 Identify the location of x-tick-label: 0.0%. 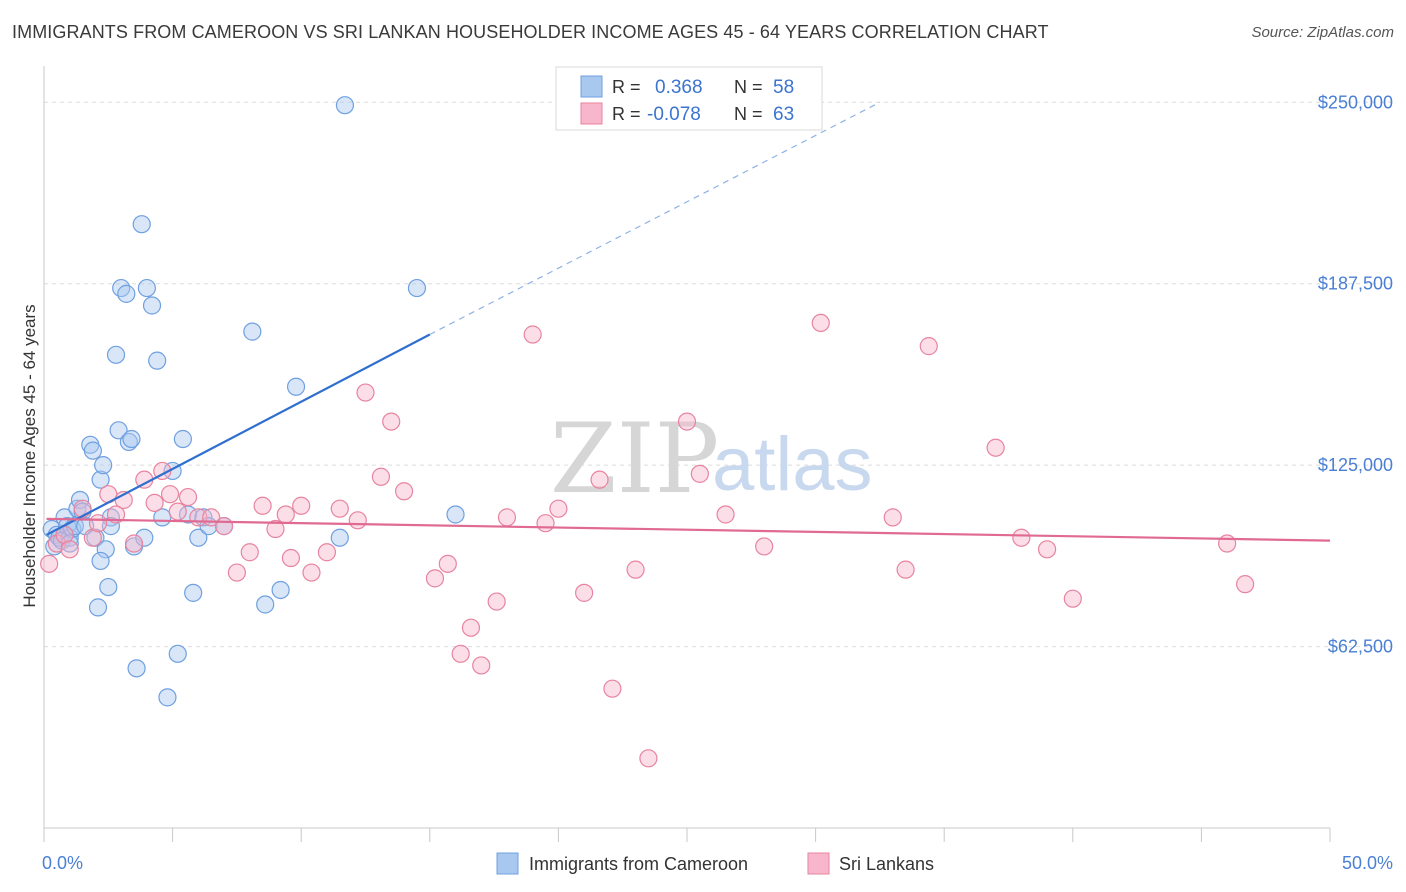
(62, 863).